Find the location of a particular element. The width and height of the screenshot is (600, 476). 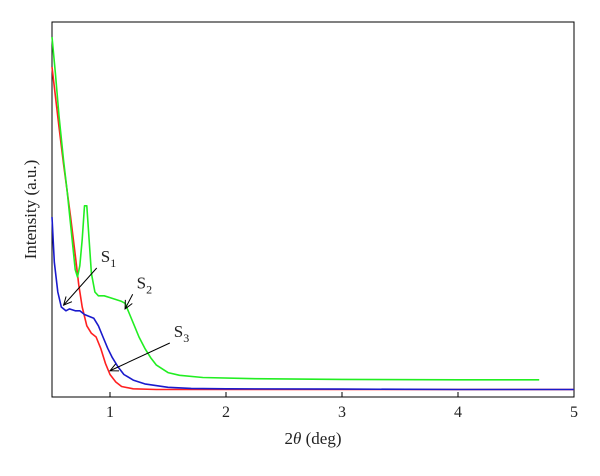

x-axis-label-theta: θ is located at coordinates (297, 438).